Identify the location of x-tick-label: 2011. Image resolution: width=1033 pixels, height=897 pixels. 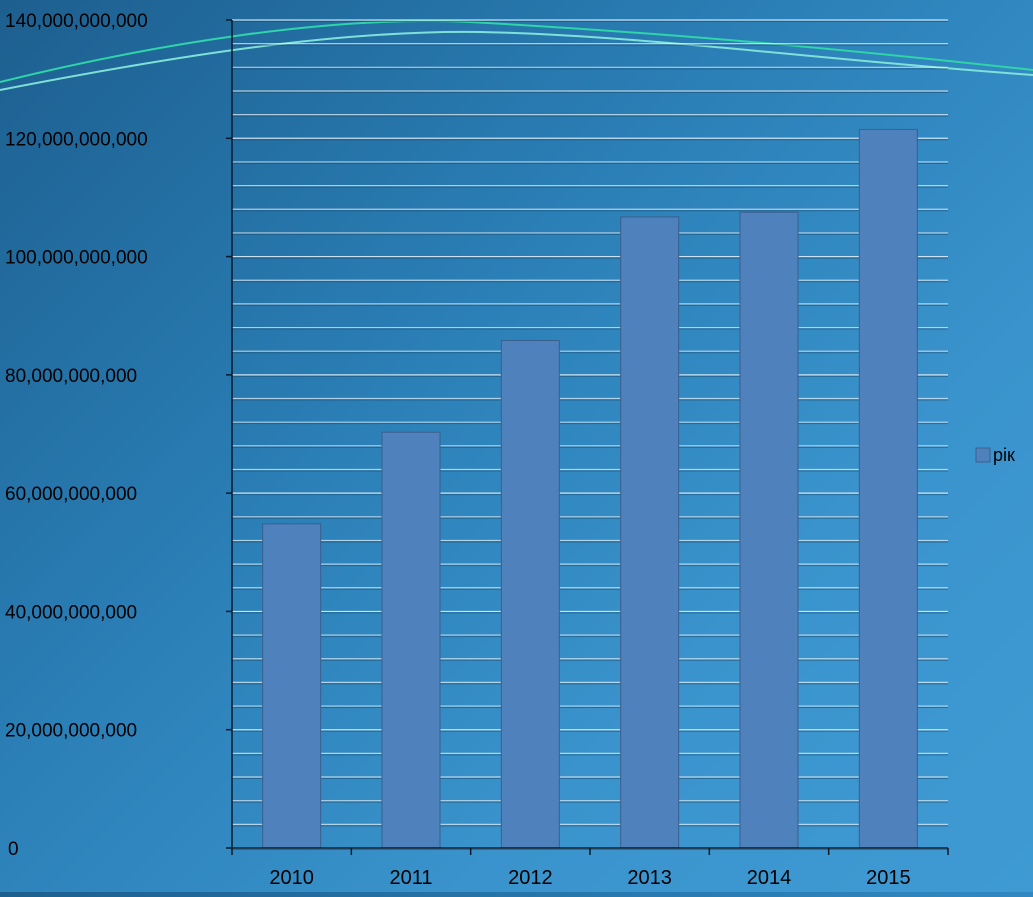
(410, 878).